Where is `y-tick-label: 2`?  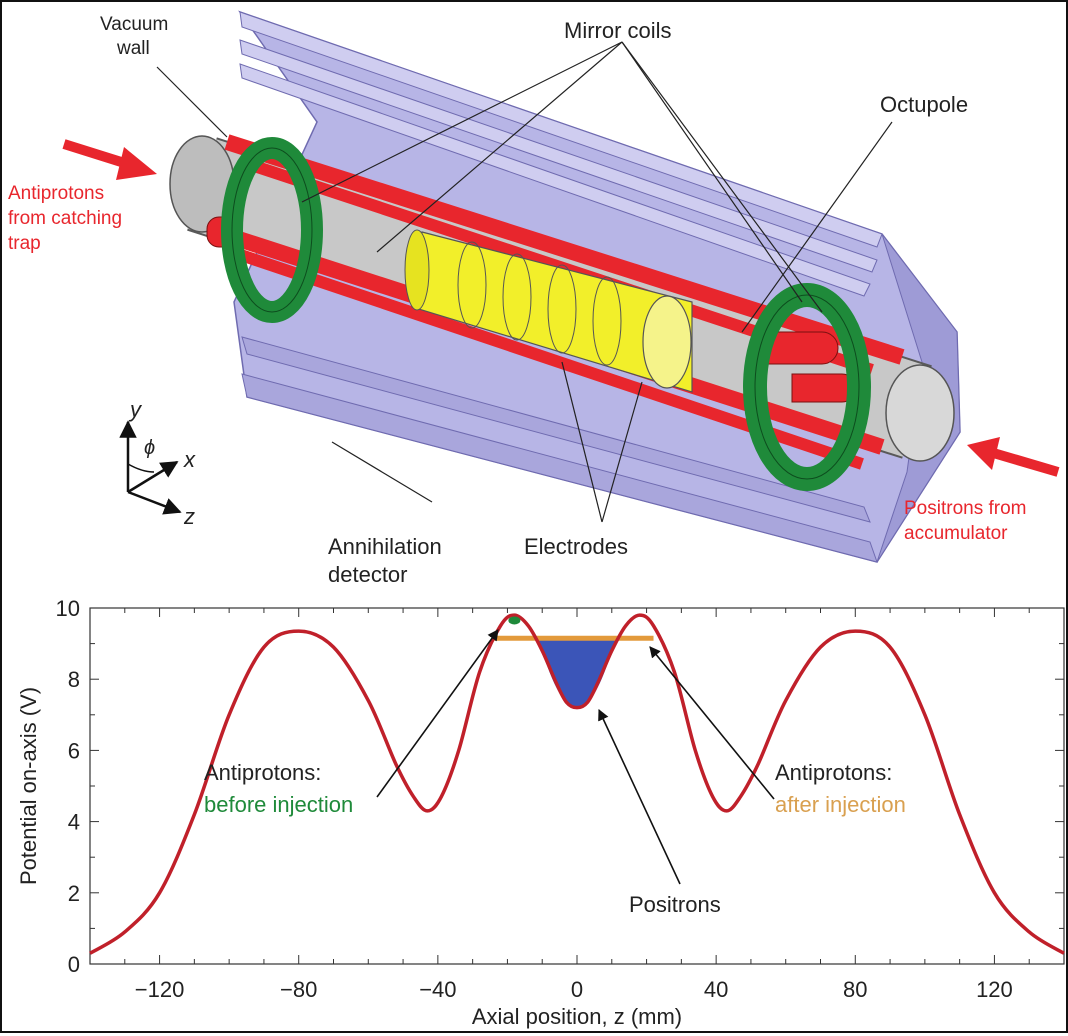 y-tick-label: 2 is located at coordinates (74, 893).